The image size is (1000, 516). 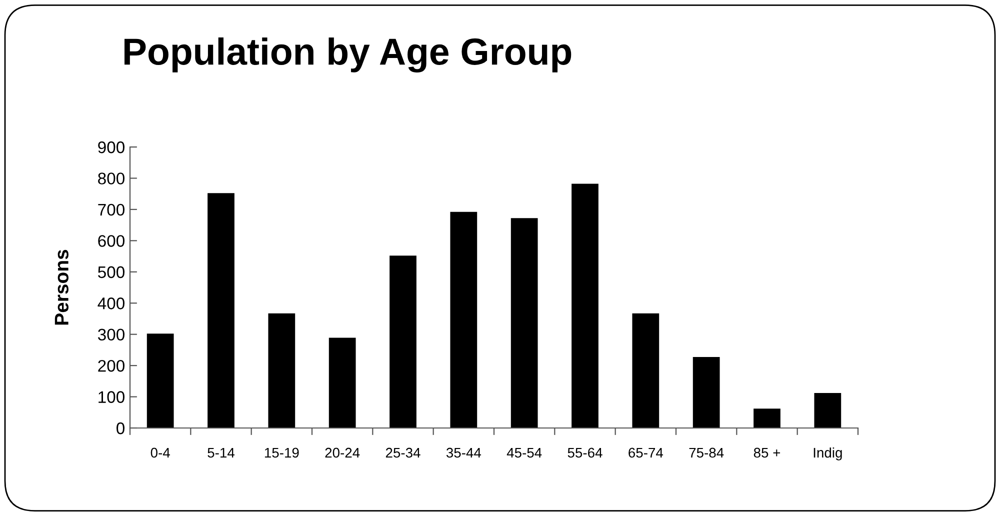 What do you see at coordinates (111, 178) in the screenshot?
I see `y-tick-label: 800` at bounding box center [111, 178].